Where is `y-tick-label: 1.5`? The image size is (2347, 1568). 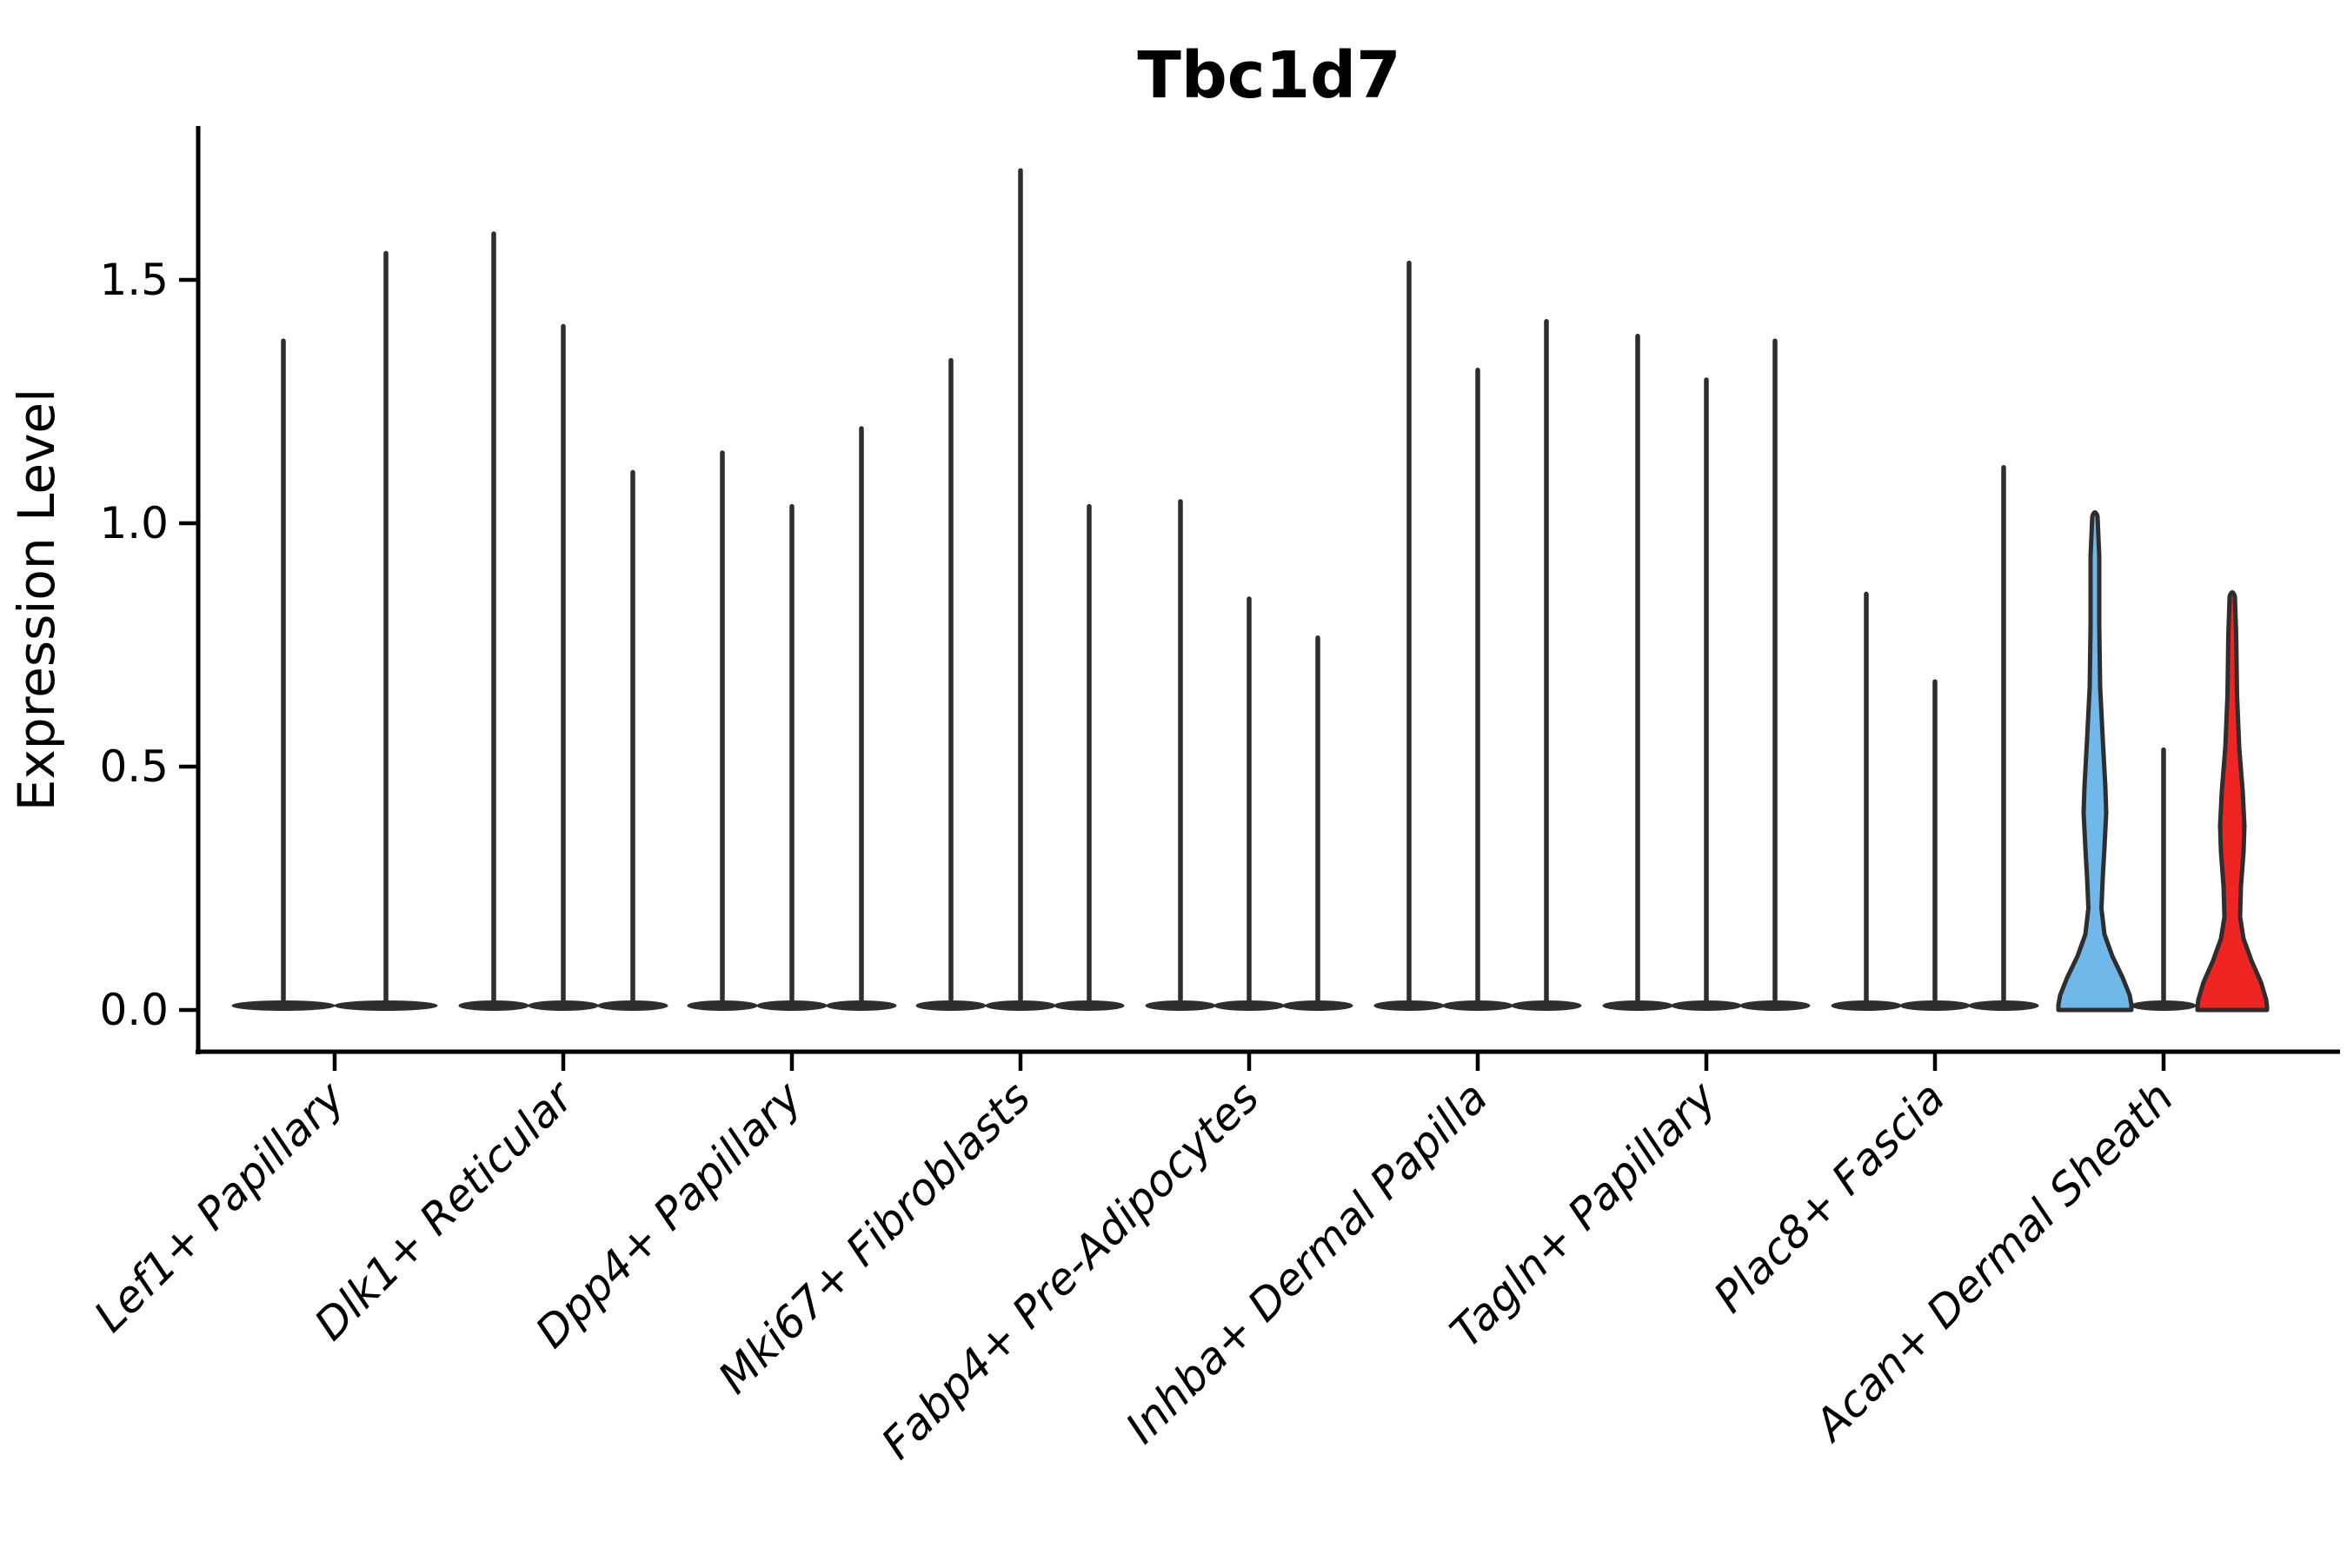
y-tick-label: 1.5 is located at coordinates (134, 280).